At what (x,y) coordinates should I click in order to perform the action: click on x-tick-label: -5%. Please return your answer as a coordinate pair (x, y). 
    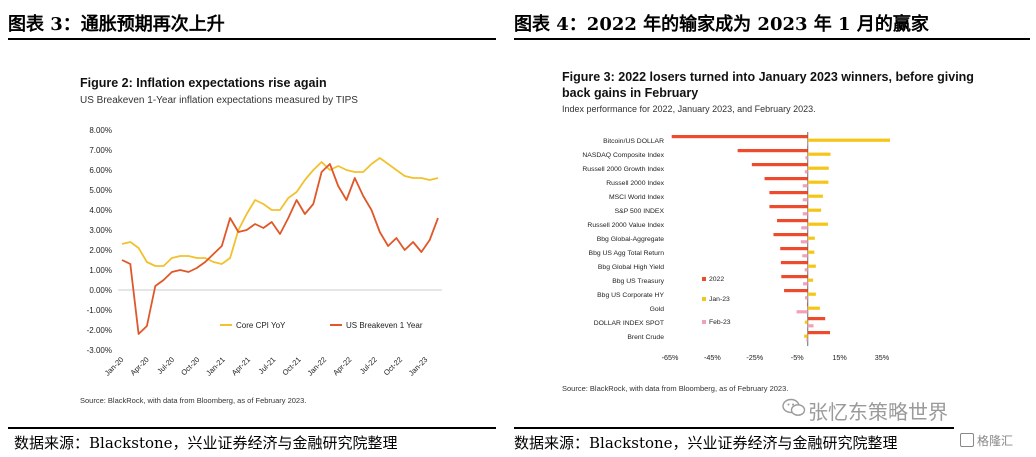
    Looking at the image, I should click on (797, 357).